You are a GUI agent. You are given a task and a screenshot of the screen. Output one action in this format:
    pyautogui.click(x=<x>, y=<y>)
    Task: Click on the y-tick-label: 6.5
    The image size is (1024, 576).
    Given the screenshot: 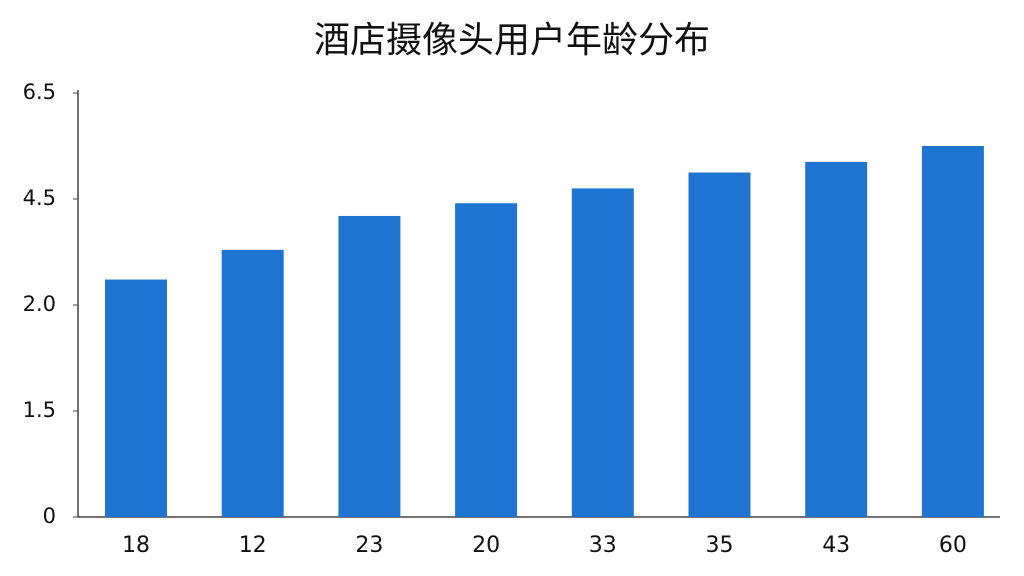 What is the action you would take?
    pyautogui.click(x=39, y=92)
    